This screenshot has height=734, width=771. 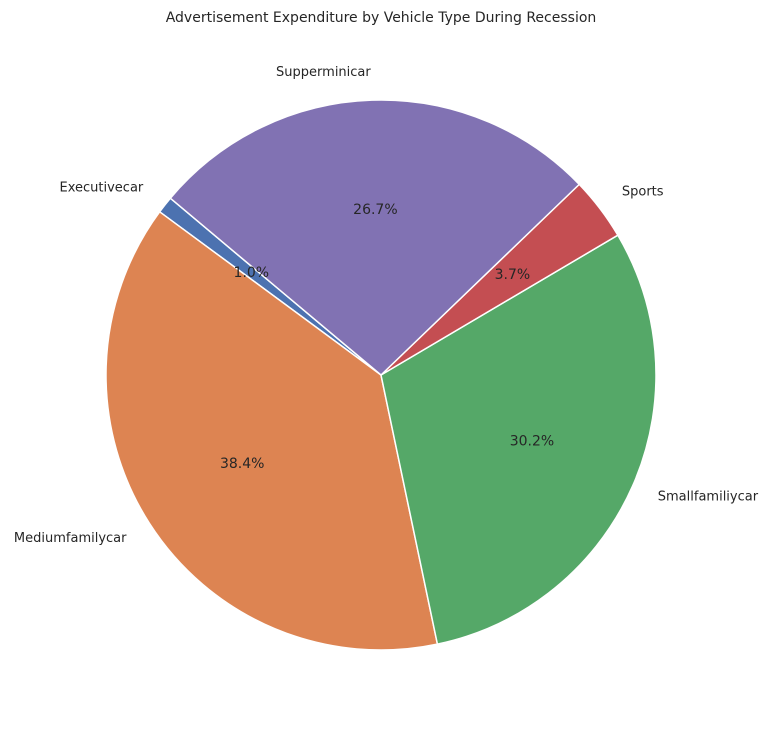 What do you see at coordinates (513, 275) in the screenshot?
I see `pct-label-sports: 3.7%` at bounding box center [513, 275].